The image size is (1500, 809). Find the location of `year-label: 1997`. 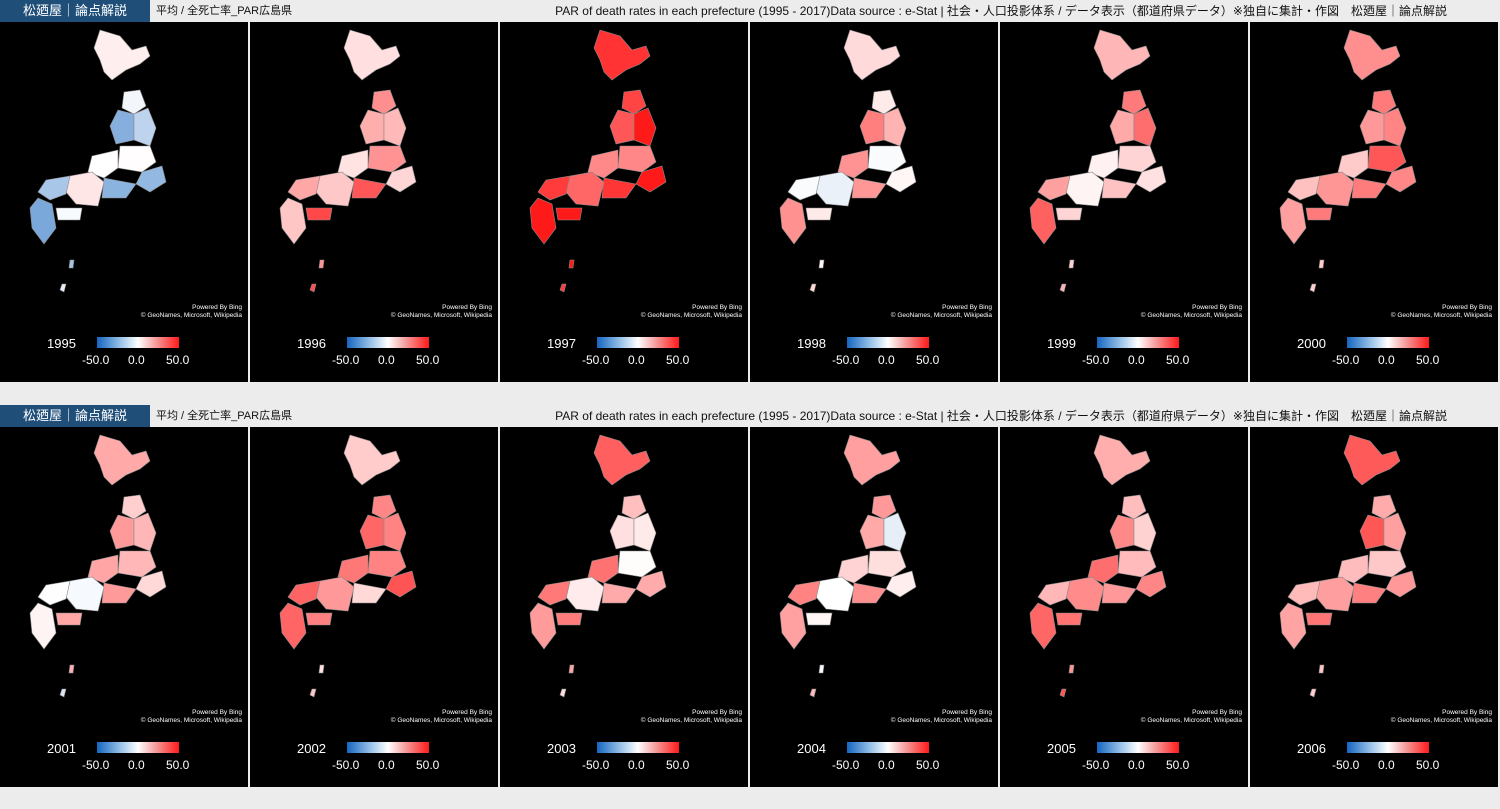

year-label: 1997 is located at coordinates (561, 343).